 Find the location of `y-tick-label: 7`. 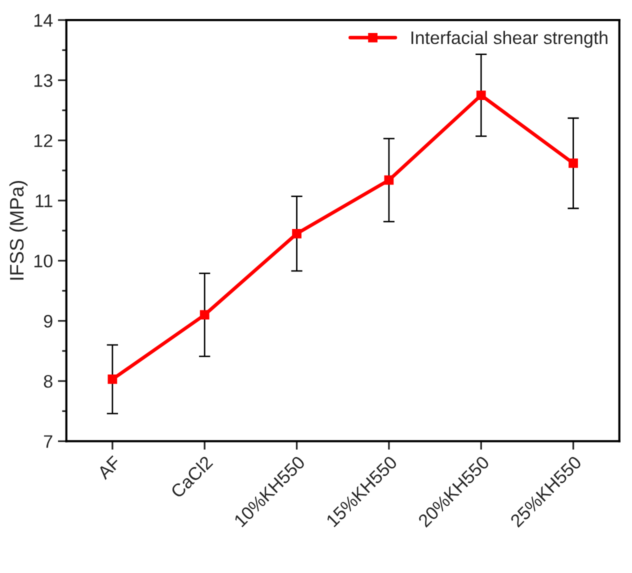

y-tick-label: 7 is located at coordinates (48, 441).